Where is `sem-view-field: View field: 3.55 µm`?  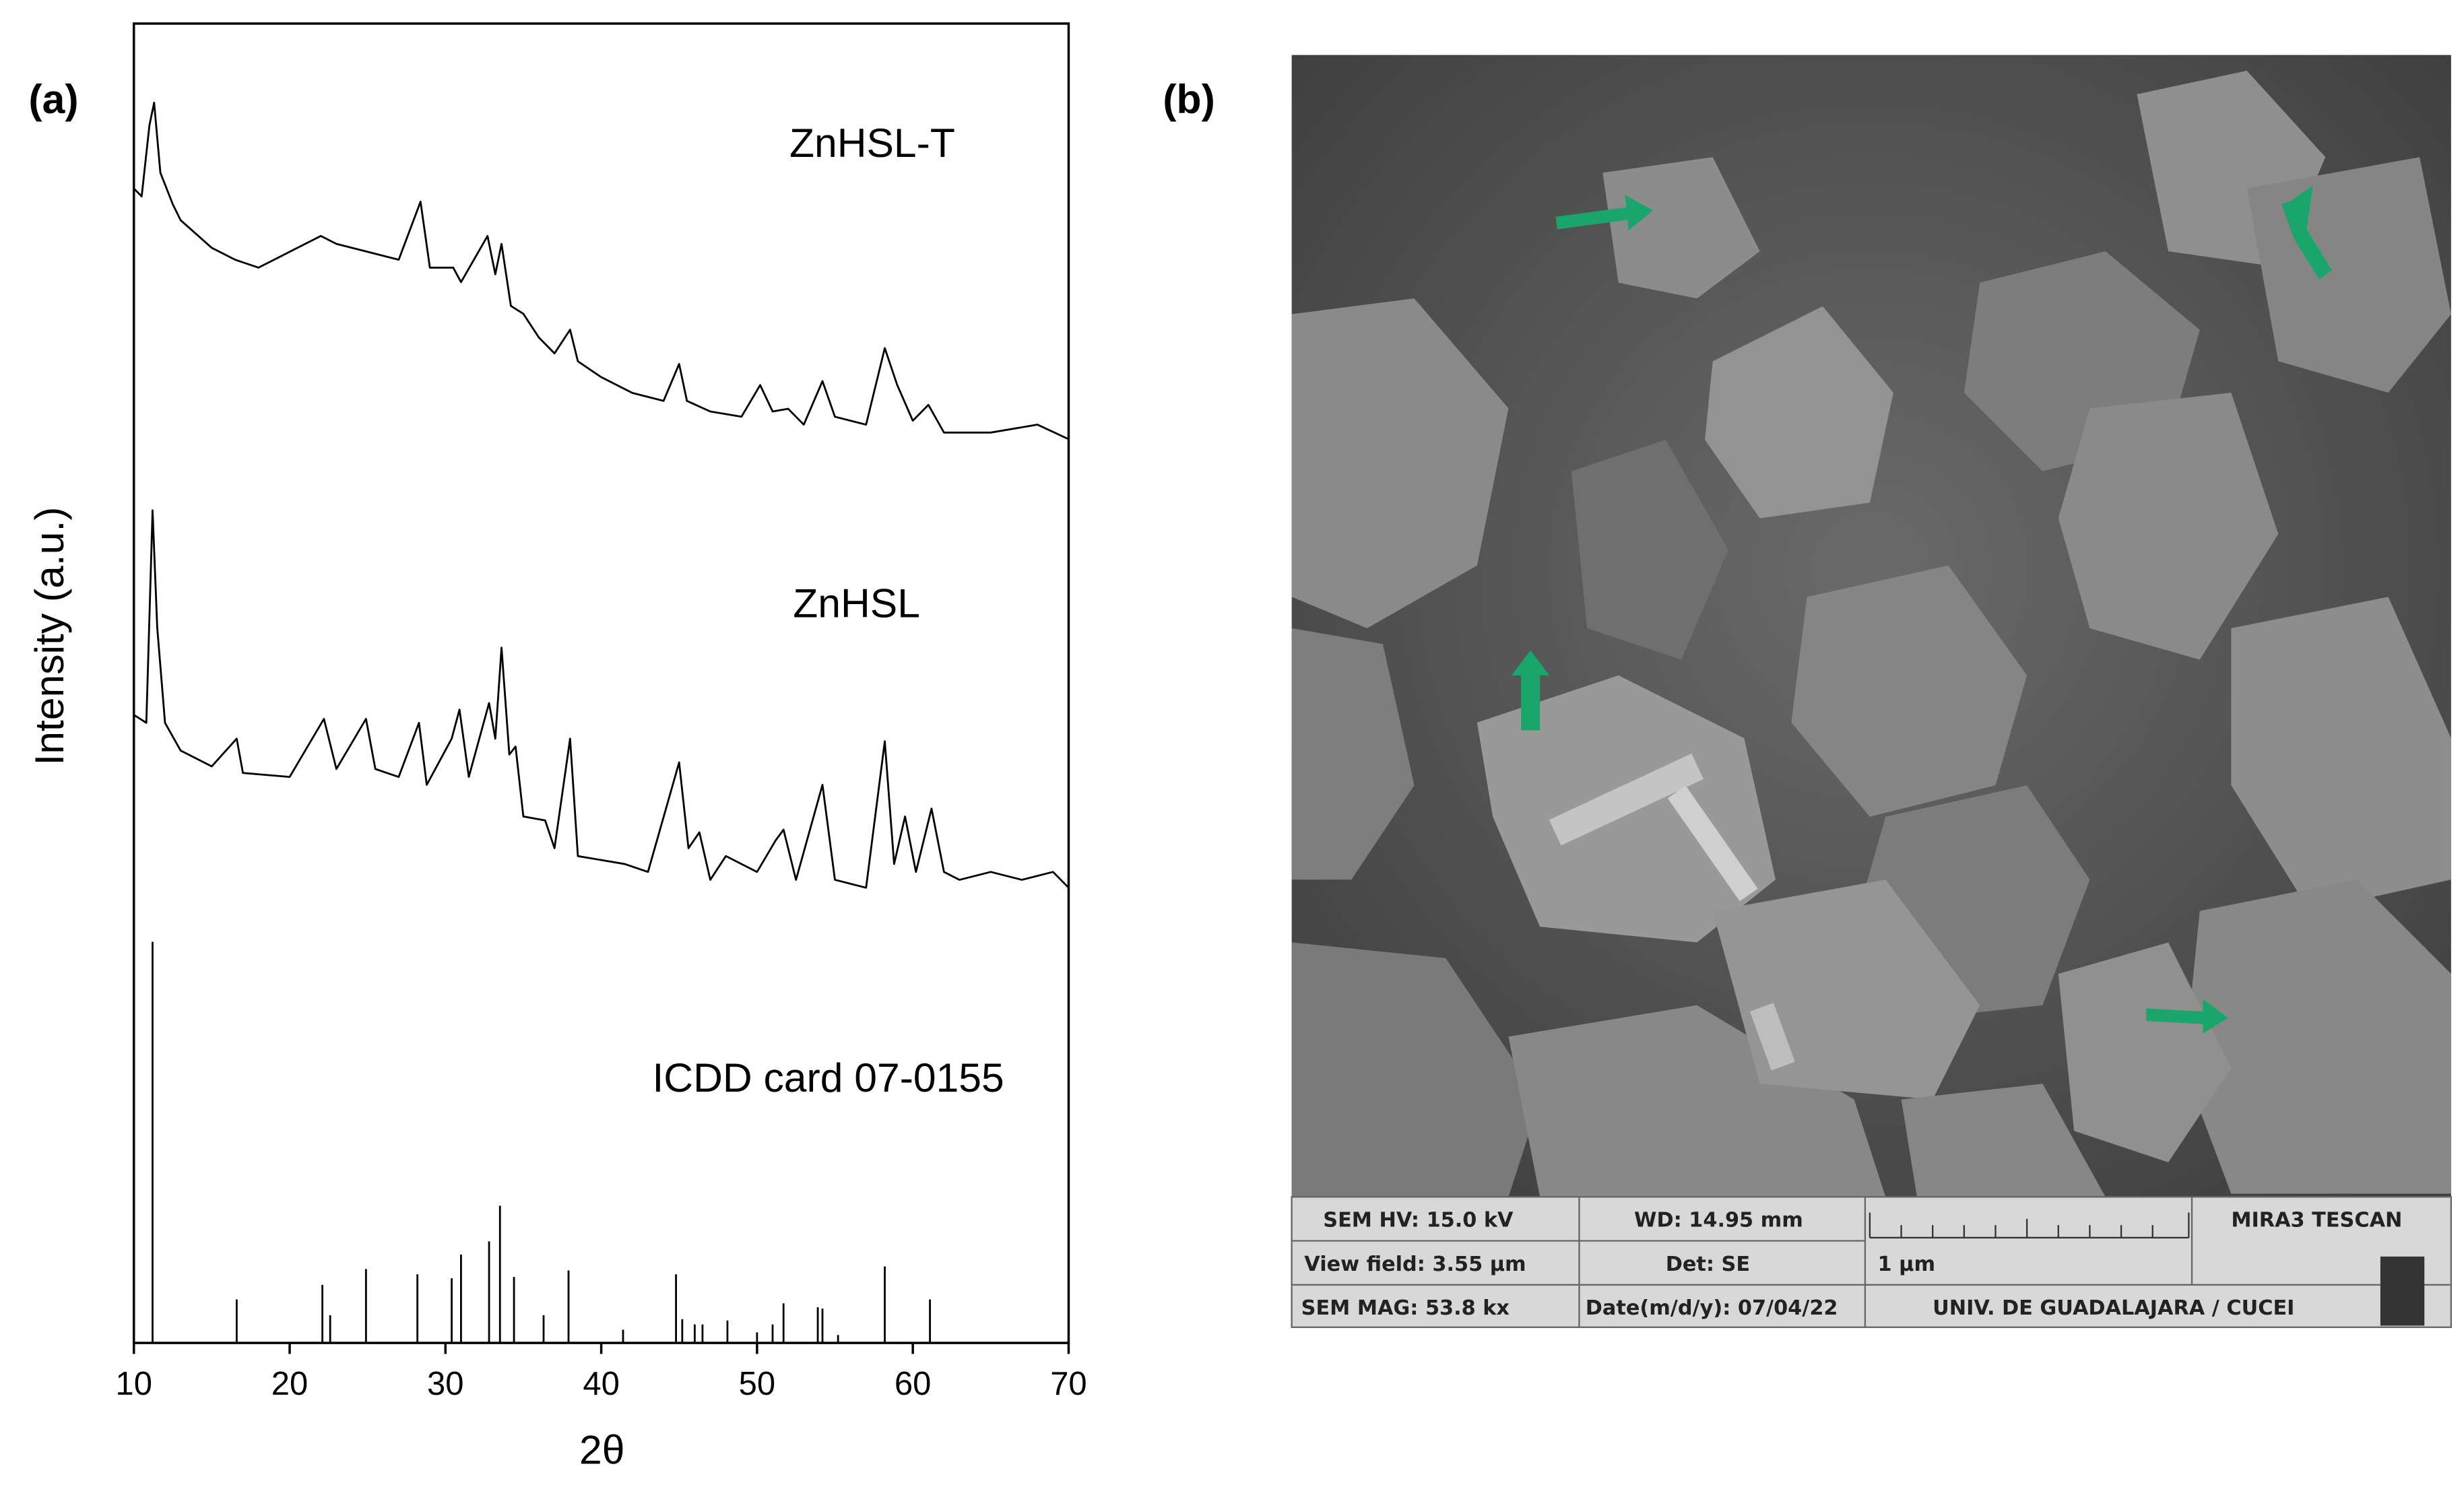
sem-view-field: View field: 3.55 µm is located at coordinates (1415, 1264).